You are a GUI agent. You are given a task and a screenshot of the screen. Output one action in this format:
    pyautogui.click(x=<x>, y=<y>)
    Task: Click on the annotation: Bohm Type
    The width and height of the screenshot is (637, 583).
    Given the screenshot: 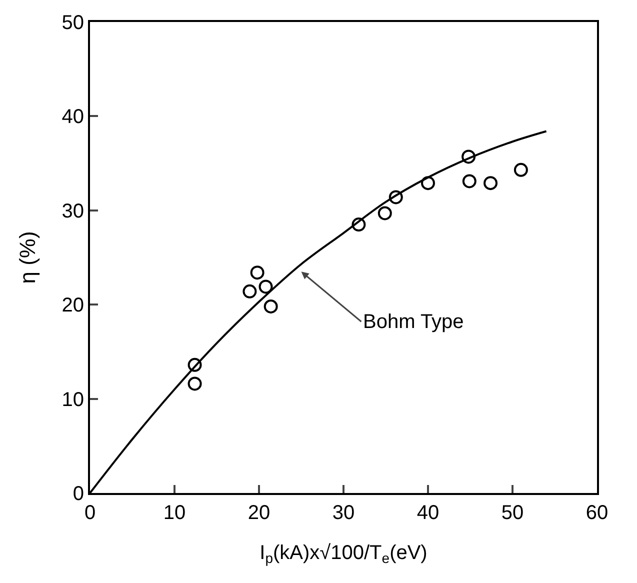 What is the action you would take?
    pyautogui.click(x=413, y=322)
    